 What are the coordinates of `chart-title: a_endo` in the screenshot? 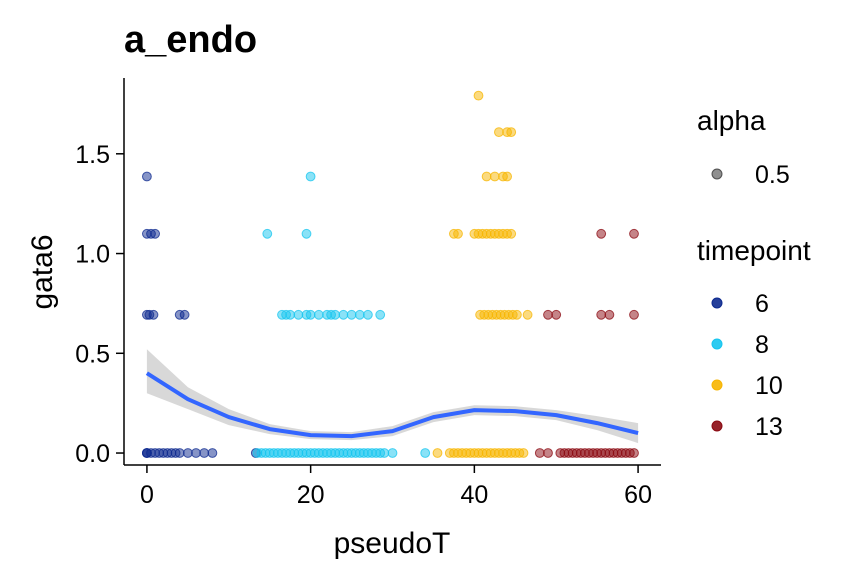 It's located at (190, 40).